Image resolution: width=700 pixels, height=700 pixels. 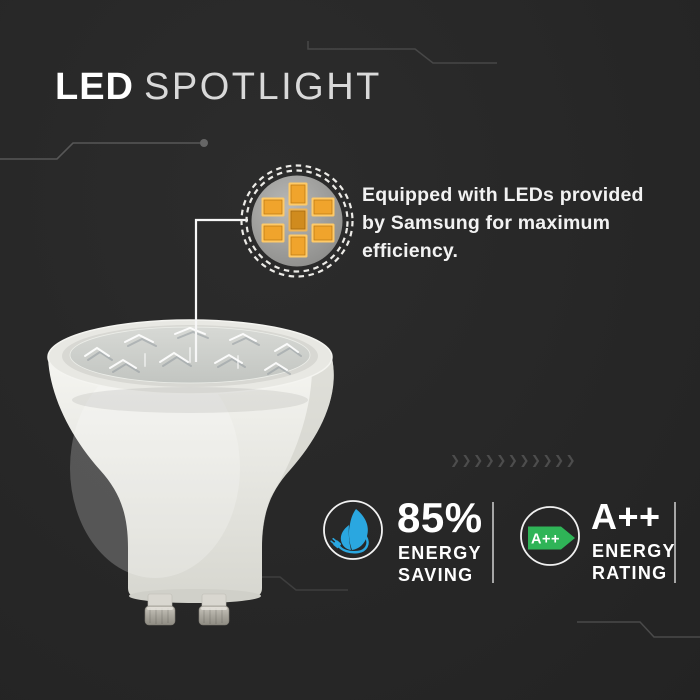 What do you see at coordinates (634, 551) in the screenshot?
I see `energy-rating-label-line1: ENERGY` at bounding box center [634, 551].